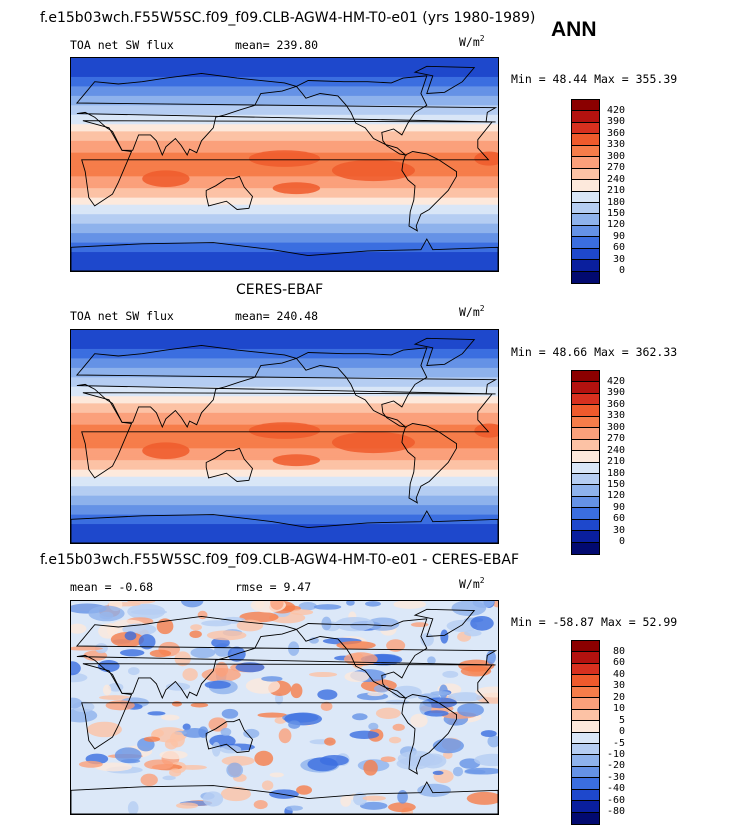 Image resolution: width=733 pixels, height=825 pixels. Describe the element at coordinates (615, 800) in the screenshot. I see `colorbar-tick-label: -60` at that location.